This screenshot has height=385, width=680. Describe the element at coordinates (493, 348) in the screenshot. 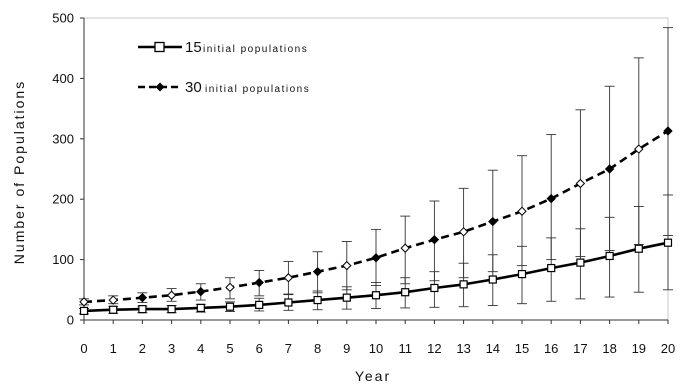

I see `x-tick-label: 14` at that location.